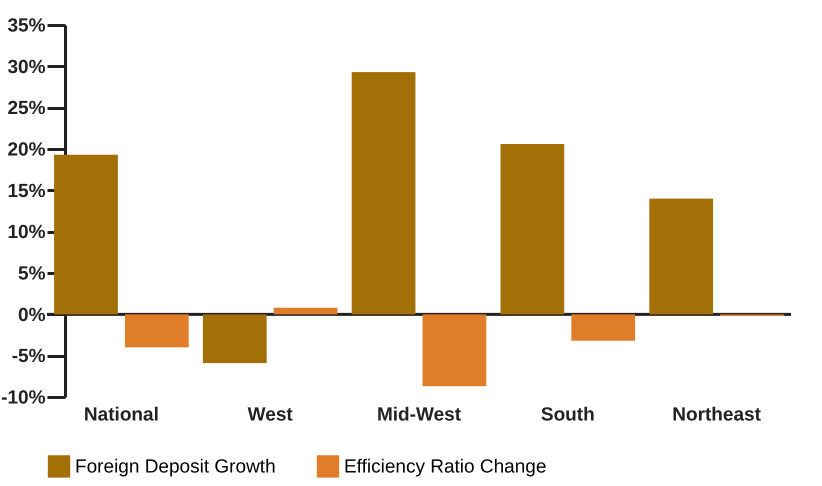  What do you see at coordinates (29, 357) in the screenshot?
I see `y-tick-label: -5%` at bounding box center [29, 357].